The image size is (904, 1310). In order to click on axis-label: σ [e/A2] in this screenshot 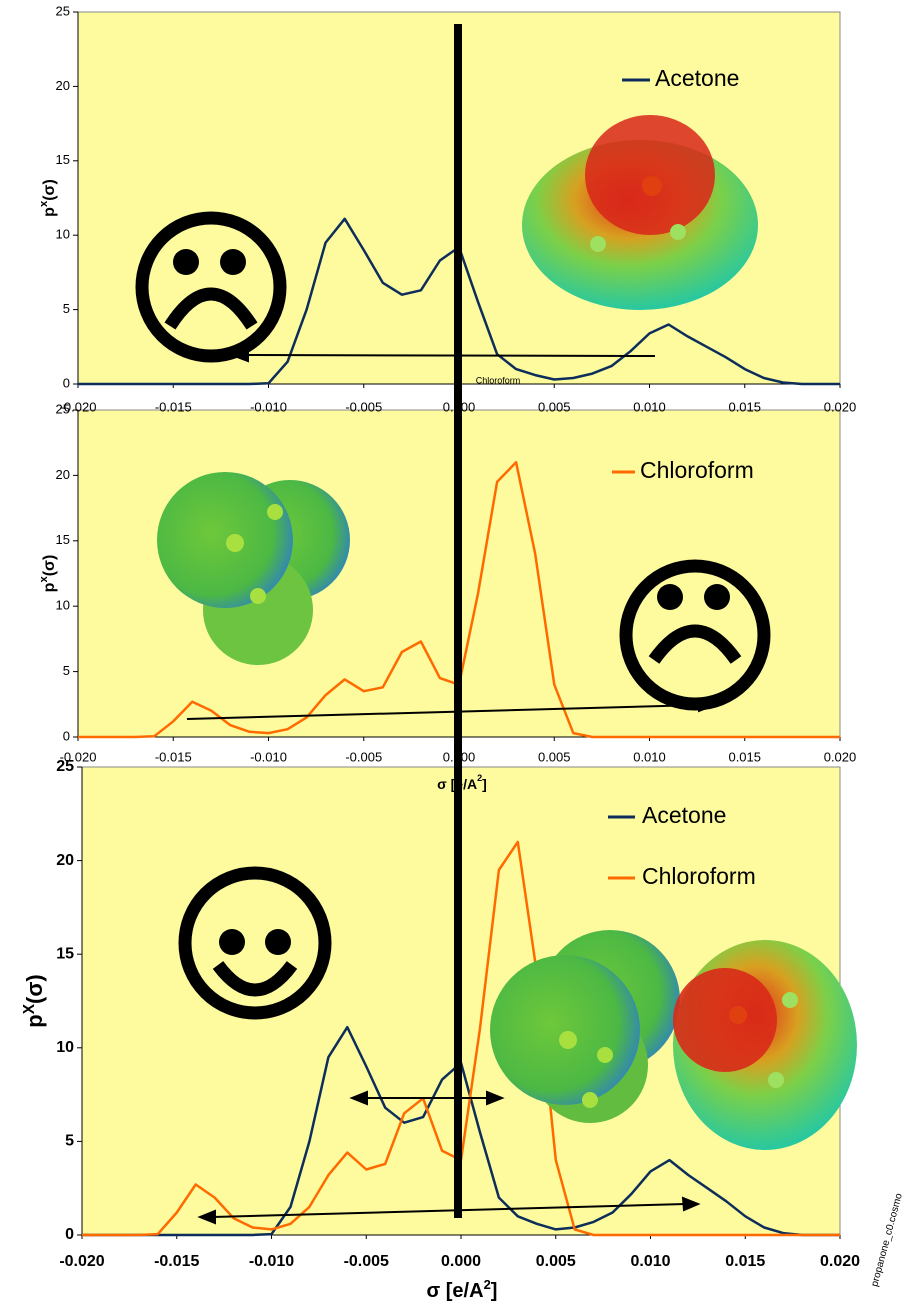, I will do `click(462, 1289)`.